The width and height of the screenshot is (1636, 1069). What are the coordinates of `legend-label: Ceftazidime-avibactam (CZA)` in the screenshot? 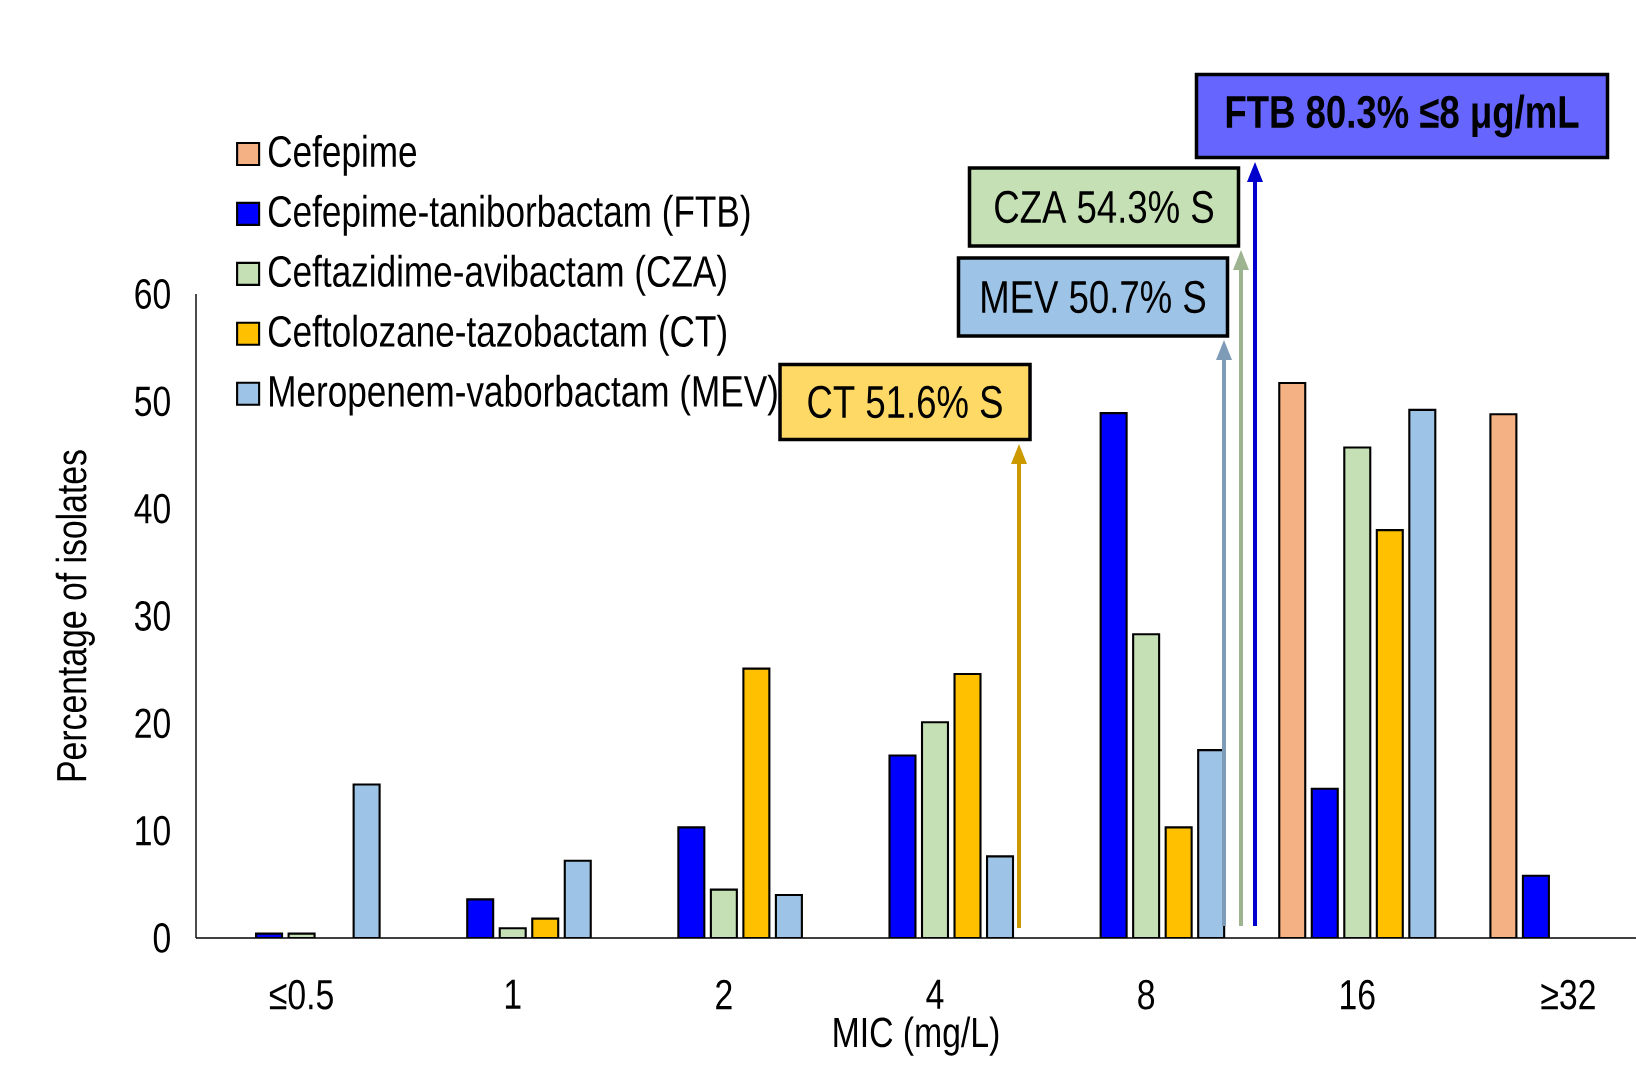 It's located at (497, 275).